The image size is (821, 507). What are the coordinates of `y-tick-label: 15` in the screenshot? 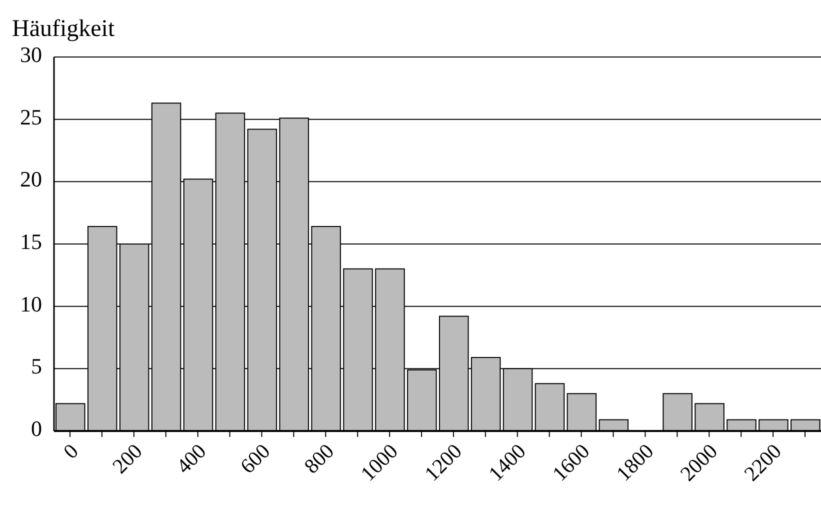 It's located at (31, 241).